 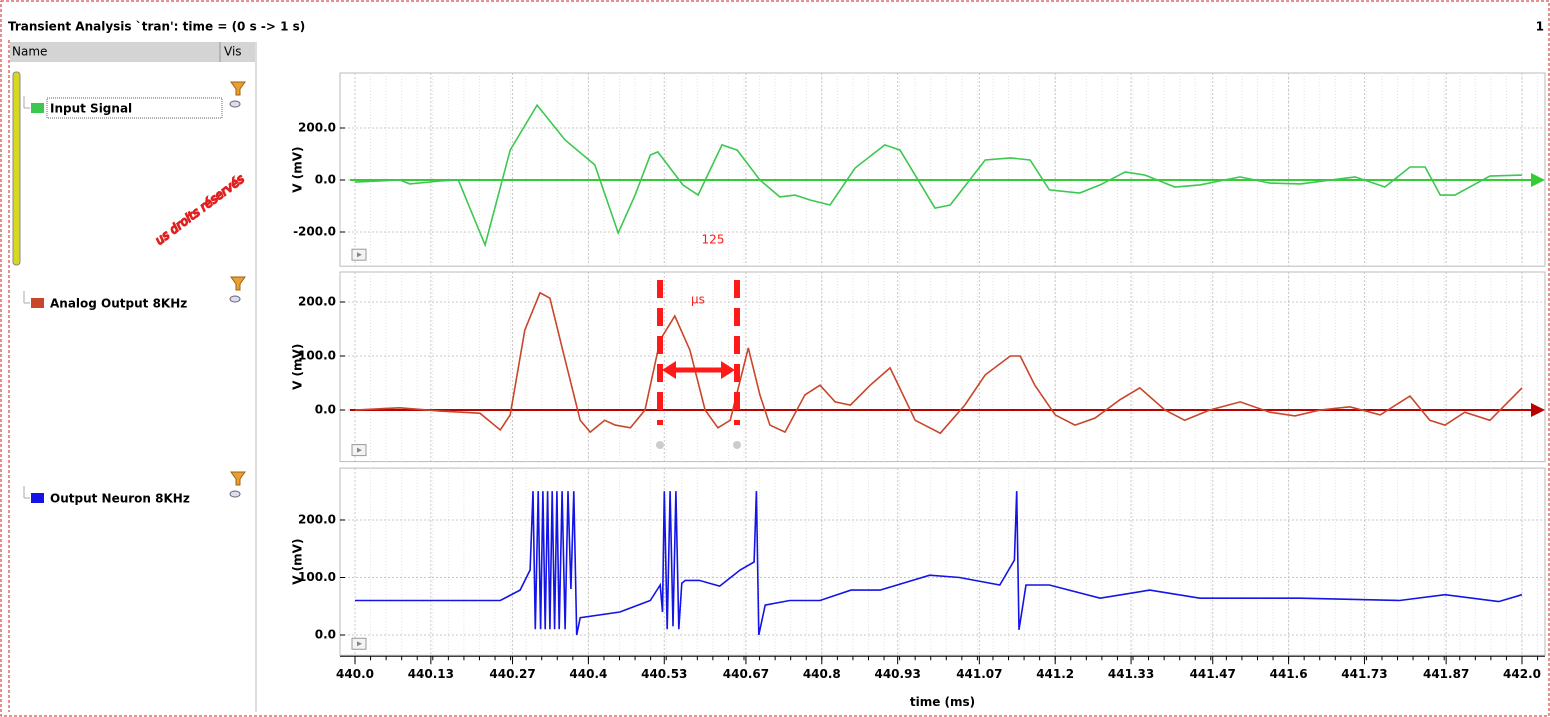 What do you see at coordinates (664, 674) in the screenshot?
I see `x-tick-label: 440.53` at bounding box center [664, 674].